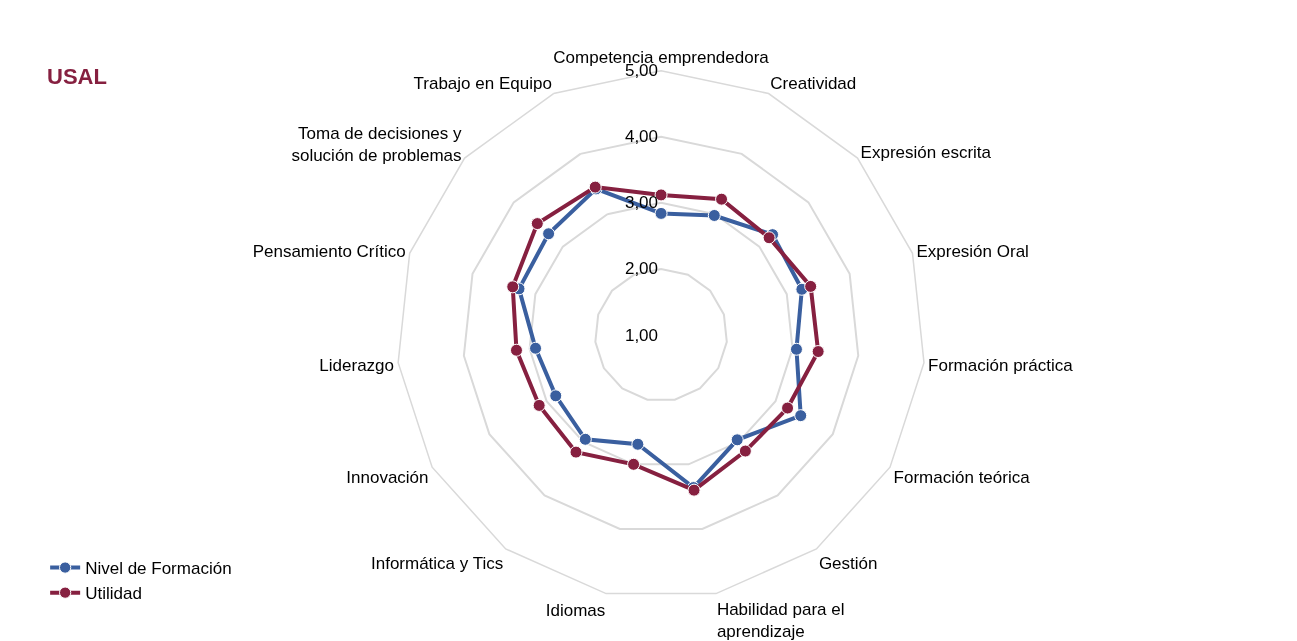  Describe the element at coordinates (1001, 365) in the screenshot. I see `spoke-label: Formación práctica` at that location.